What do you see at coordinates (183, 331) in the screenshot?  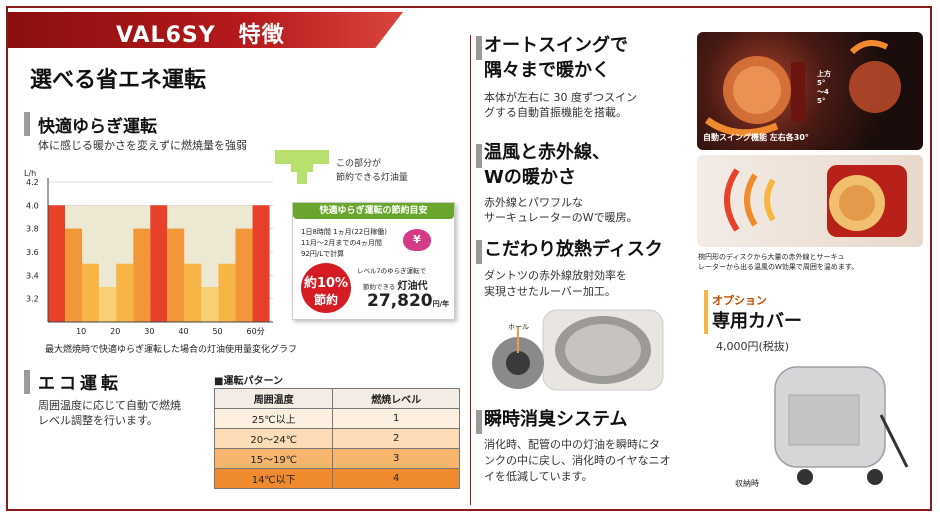 I see `x-tick-label: 40` at bounding box center [183, 331].